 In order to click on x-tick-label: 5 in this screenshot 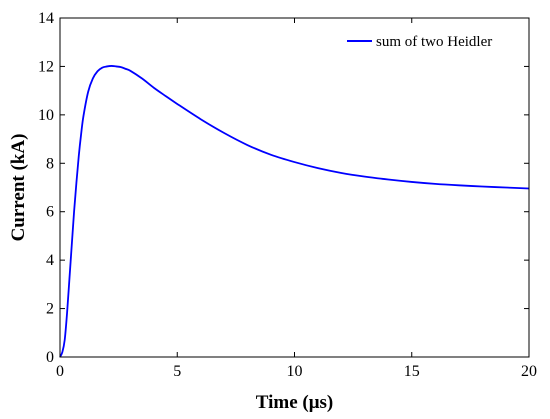, I will do `click(177, 371)`.